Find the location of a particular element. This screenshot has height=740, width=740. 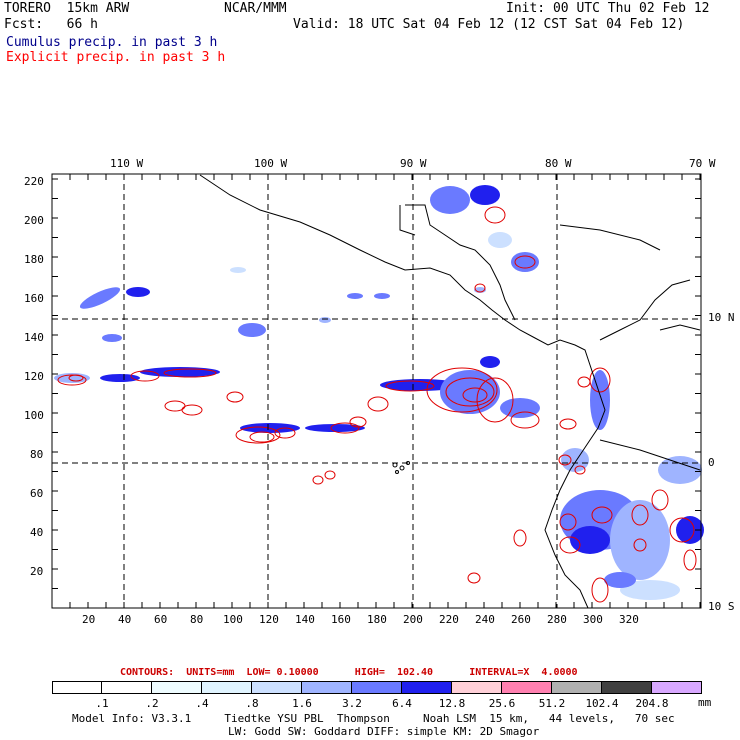

x-tick-label: 320 is located at coordinates (629, 619).